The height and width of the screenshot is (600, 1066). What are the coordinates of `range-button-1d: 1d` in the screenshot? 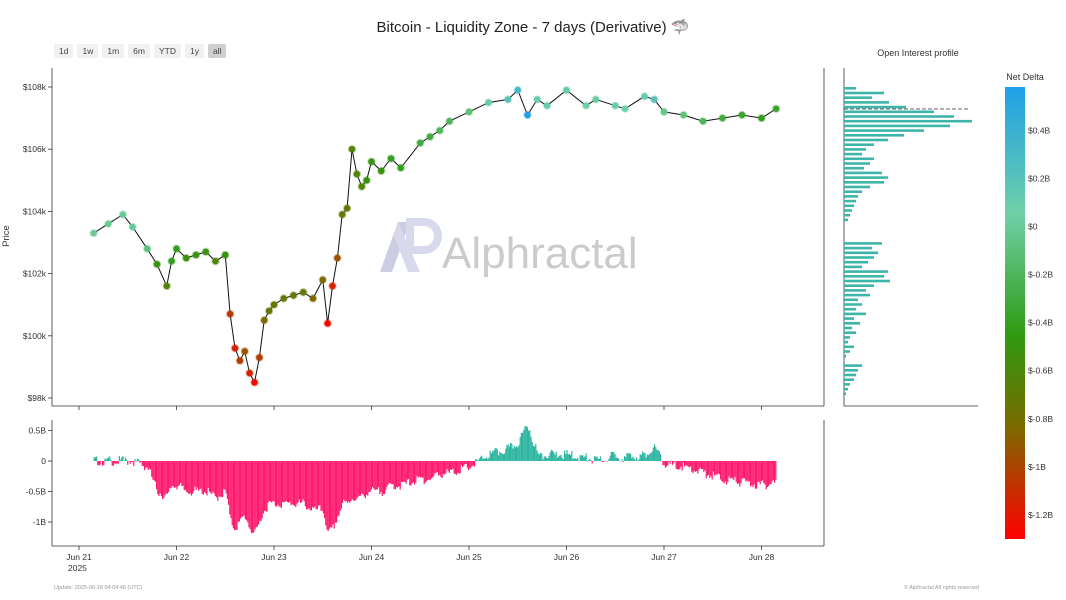 It's located at (64, 51).